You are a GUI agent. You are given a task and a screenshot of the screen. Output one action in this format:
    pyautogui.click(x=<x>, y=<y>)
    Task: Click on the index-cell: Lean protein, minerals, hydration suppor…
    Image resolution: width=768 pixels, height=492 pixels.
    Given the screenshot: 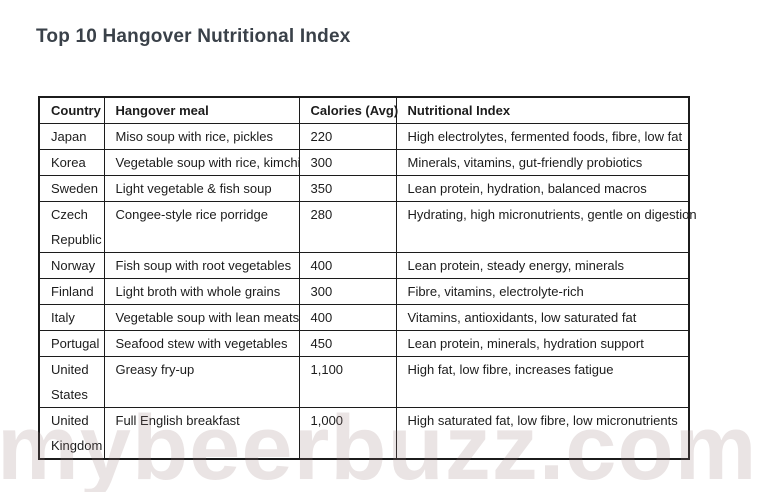 What is the action you would take?
    pyautogui.click(x=542, y=343)
    